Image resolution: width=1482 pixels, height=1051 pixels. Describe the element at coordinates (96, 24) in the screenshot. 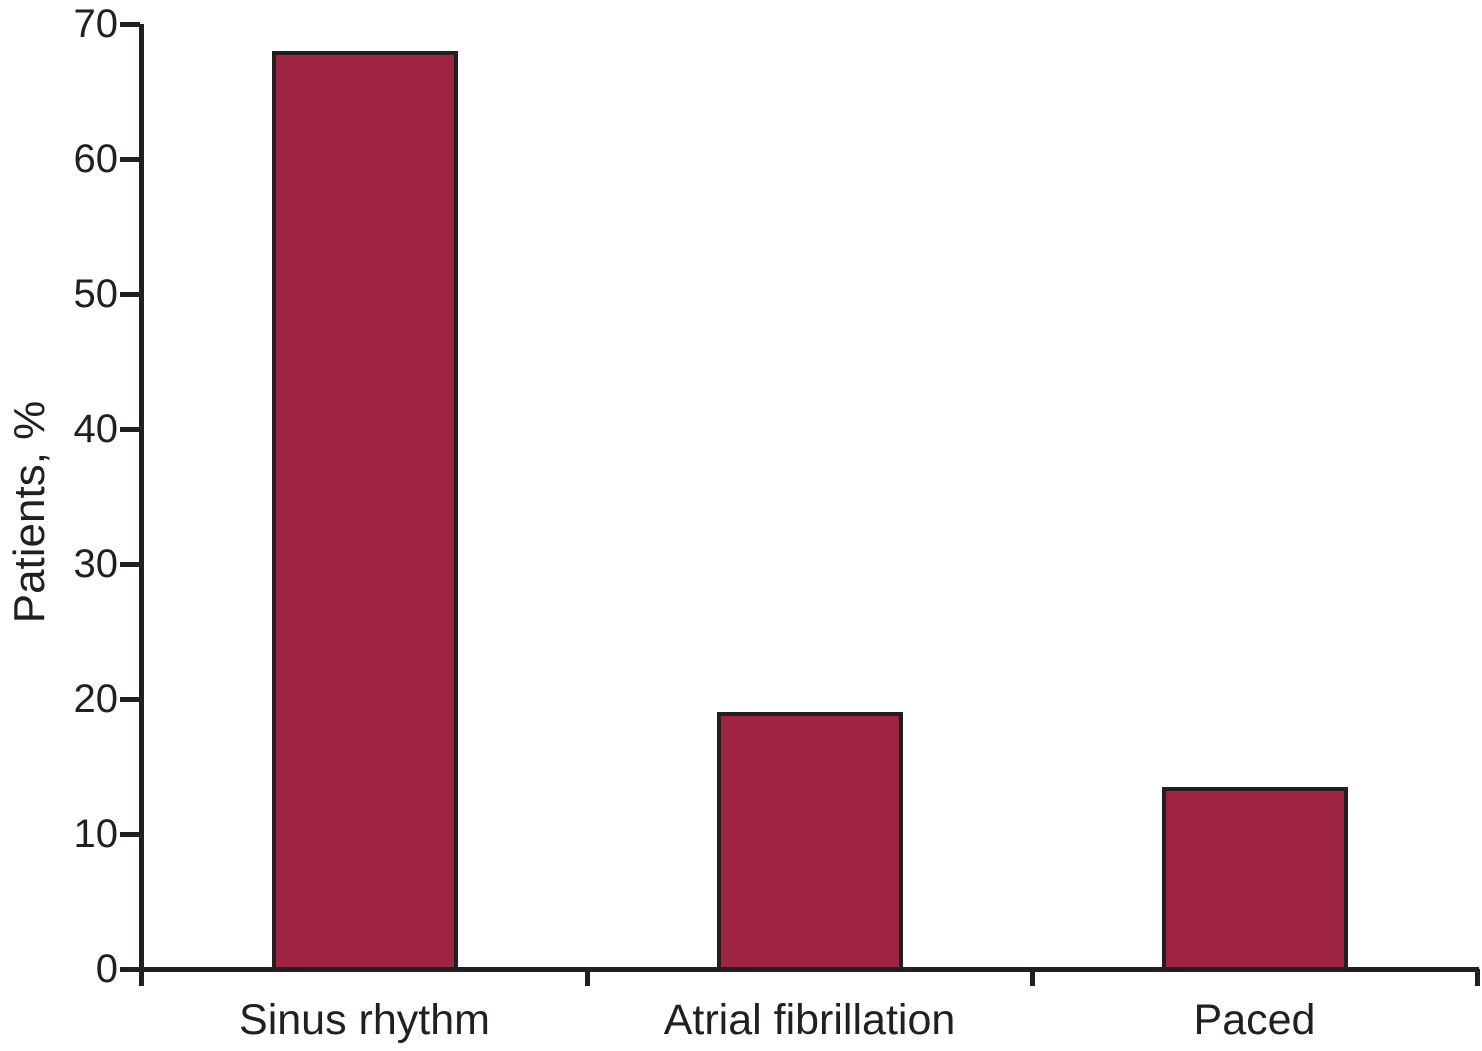

I see `y-tick-label: 70` at that location.